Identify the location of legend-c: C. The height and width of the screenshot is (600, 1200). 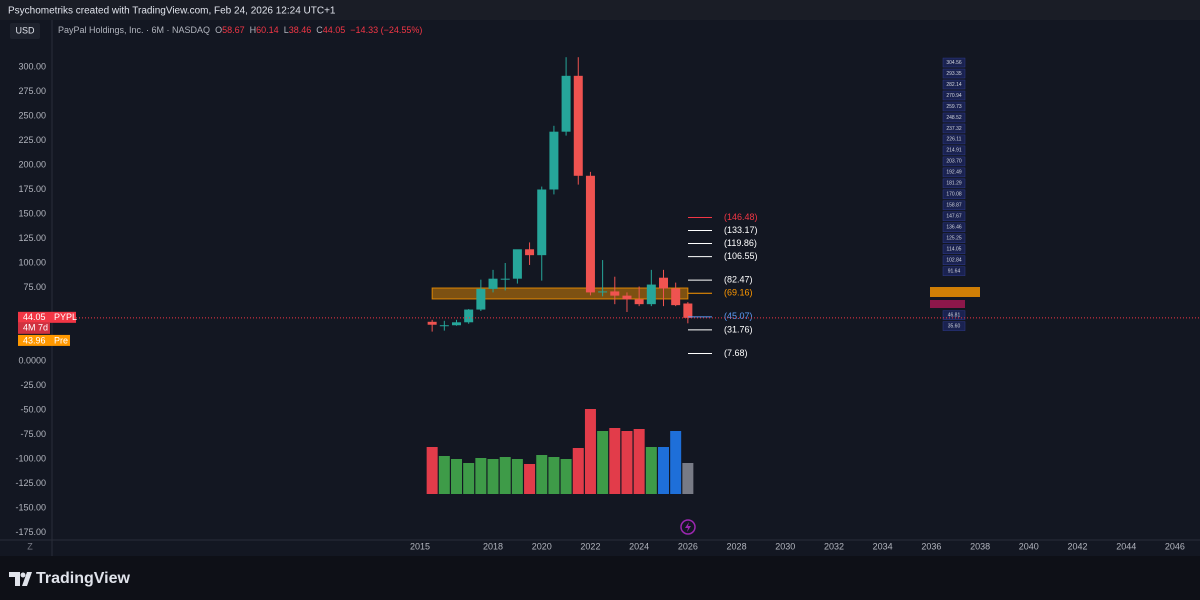
(319, 30).